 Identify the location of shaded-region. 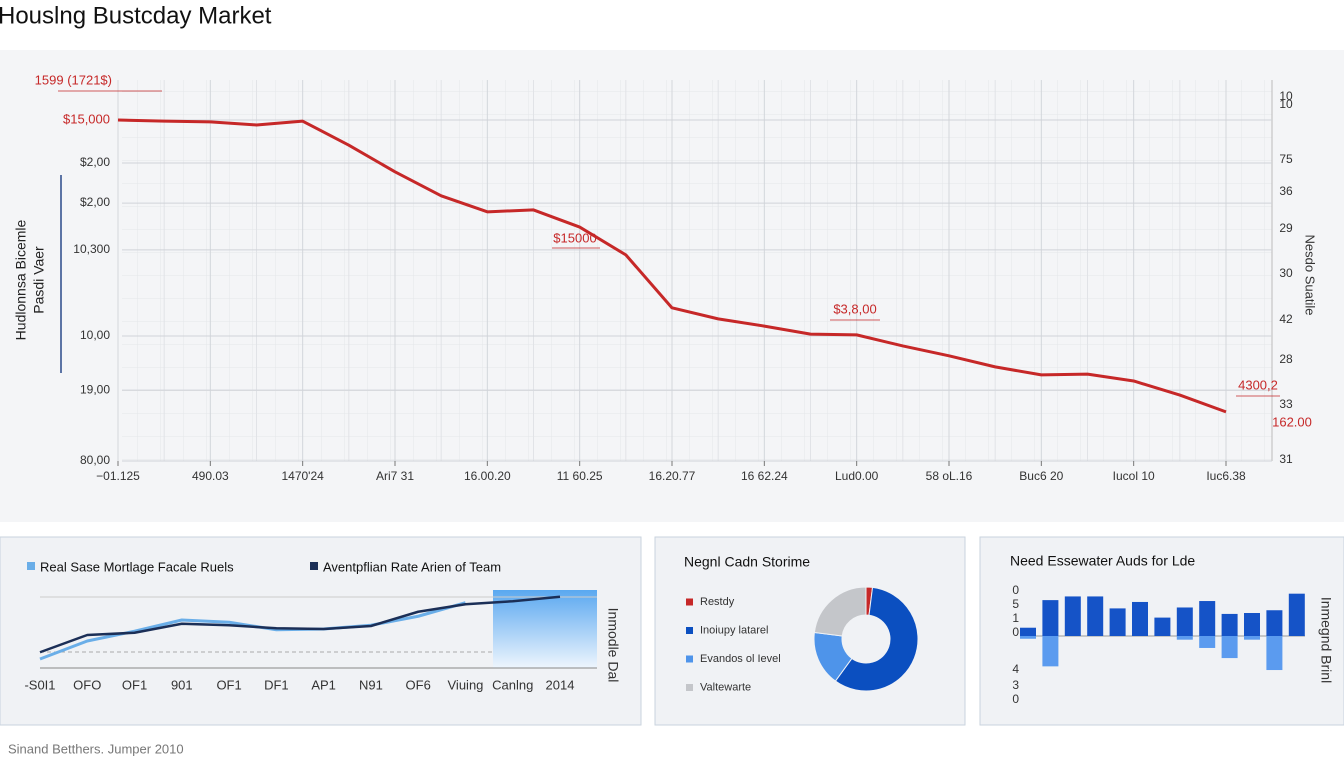
(545, 629).